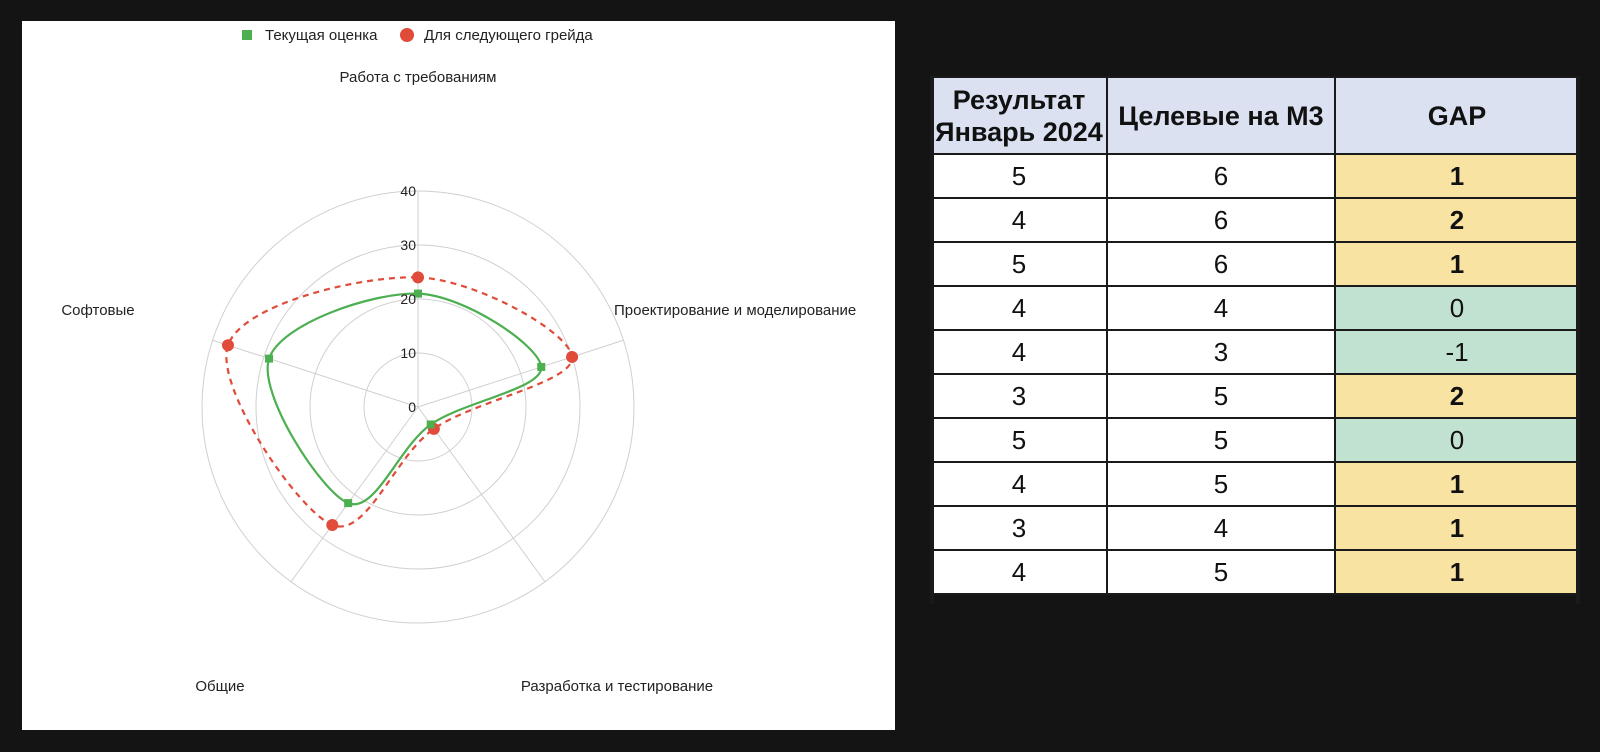 This screenshot has height=752, width=1600. What do you see at coordinates (97, 310) in the screenshot?
I see `axis-label: Софтовые` at bounding box center [97, 310].